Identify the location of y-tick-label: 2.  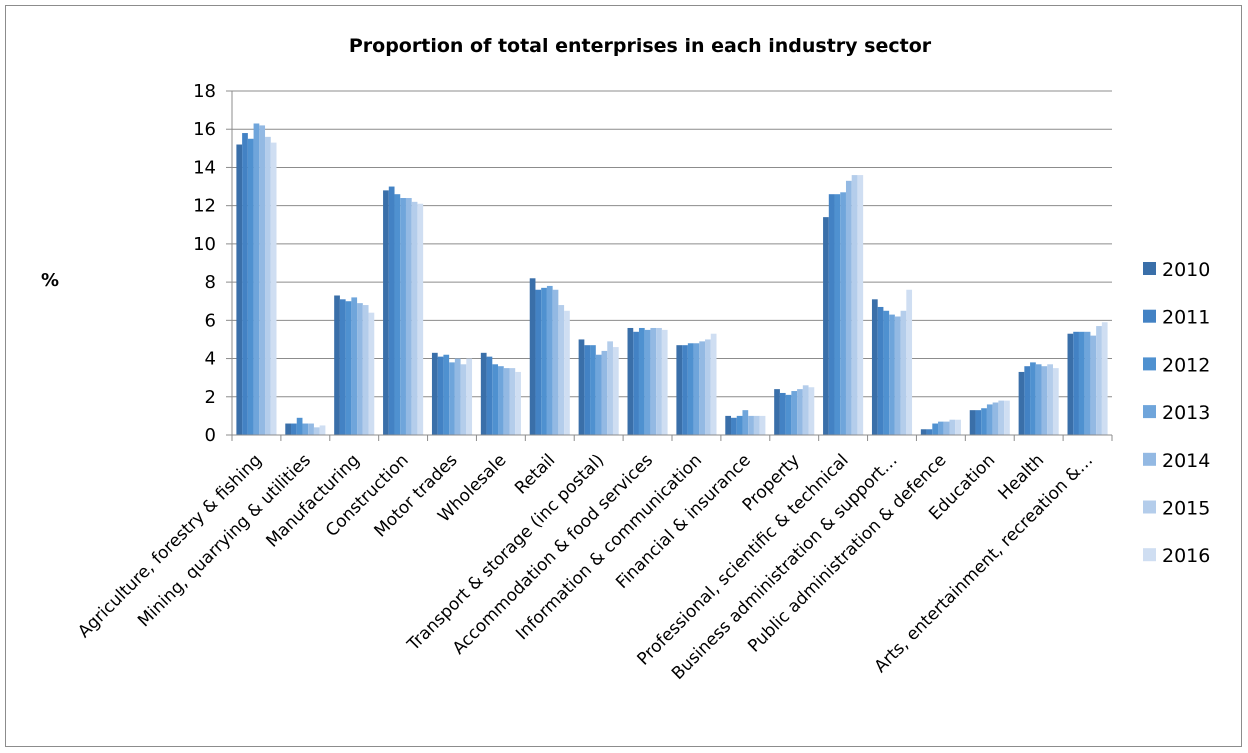
(210, 397).